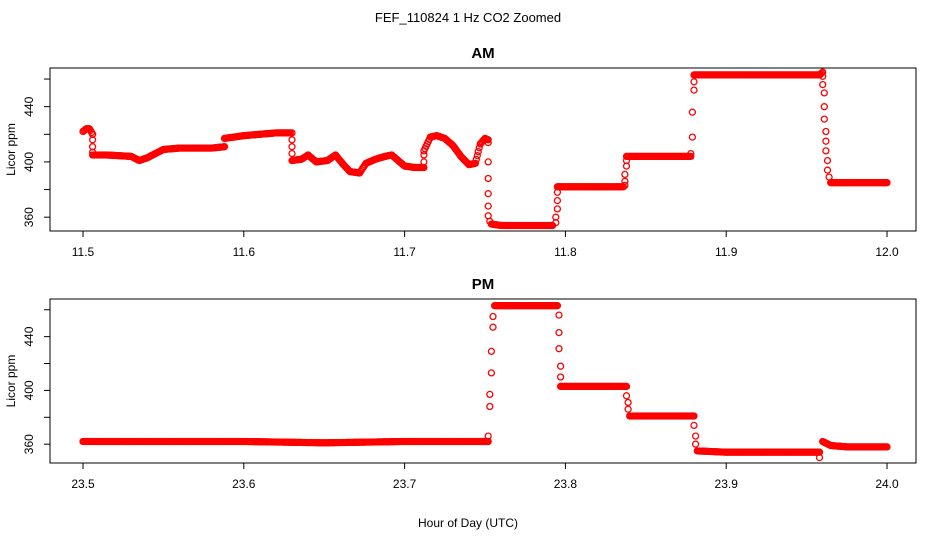 The image size is (936, 540). I want to click on x-tick-label: 23.7, so click(405, 484).